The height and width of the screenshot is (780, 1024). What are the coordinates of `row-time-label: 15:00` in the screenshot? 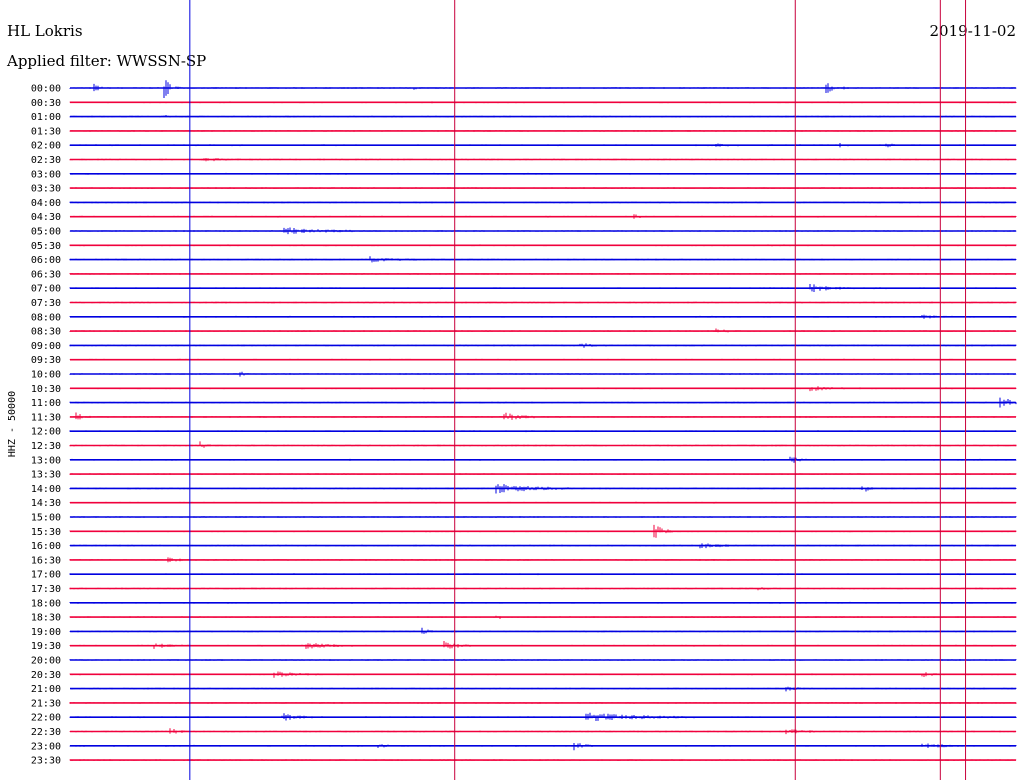 It's located at (46, 518).